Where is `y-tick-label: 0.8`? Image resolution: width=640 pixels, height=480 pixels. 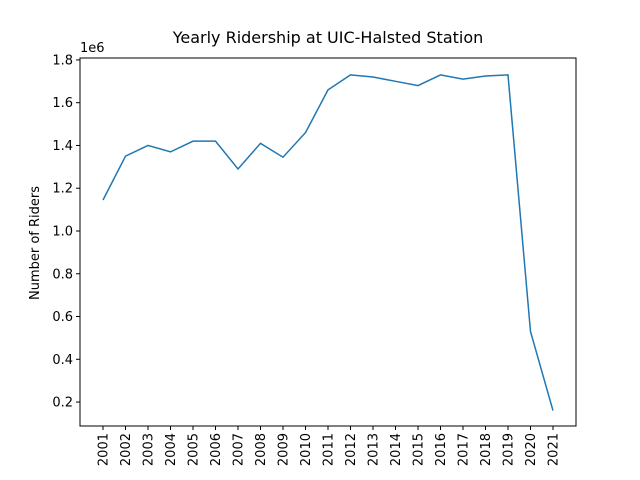 y-tick-label: 0.8 is located at coordinates (62, 274).